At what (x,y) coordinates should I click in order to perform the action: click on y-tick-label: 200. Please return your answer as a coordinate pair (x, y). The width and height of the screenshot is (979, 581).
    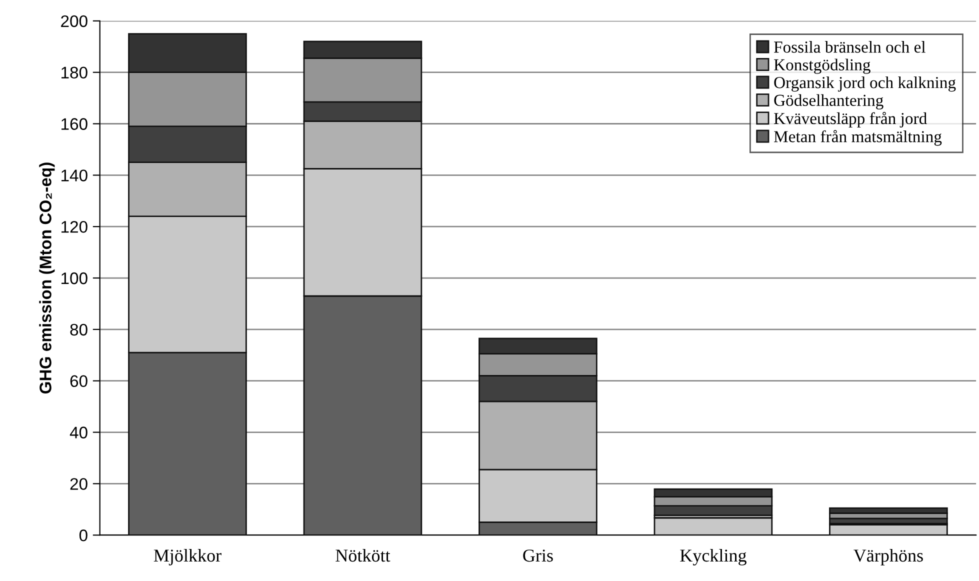
    Looking at the image, I should click on (74, 21).